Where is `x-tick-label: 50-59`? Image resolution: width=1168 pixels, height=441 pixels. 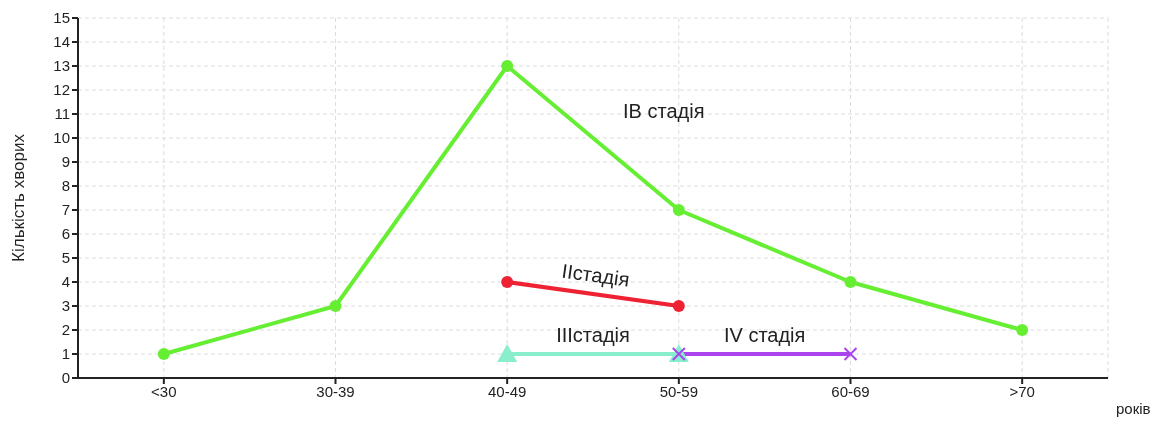
x-tick-label: 50-59 is located at coordinates (679, 391).